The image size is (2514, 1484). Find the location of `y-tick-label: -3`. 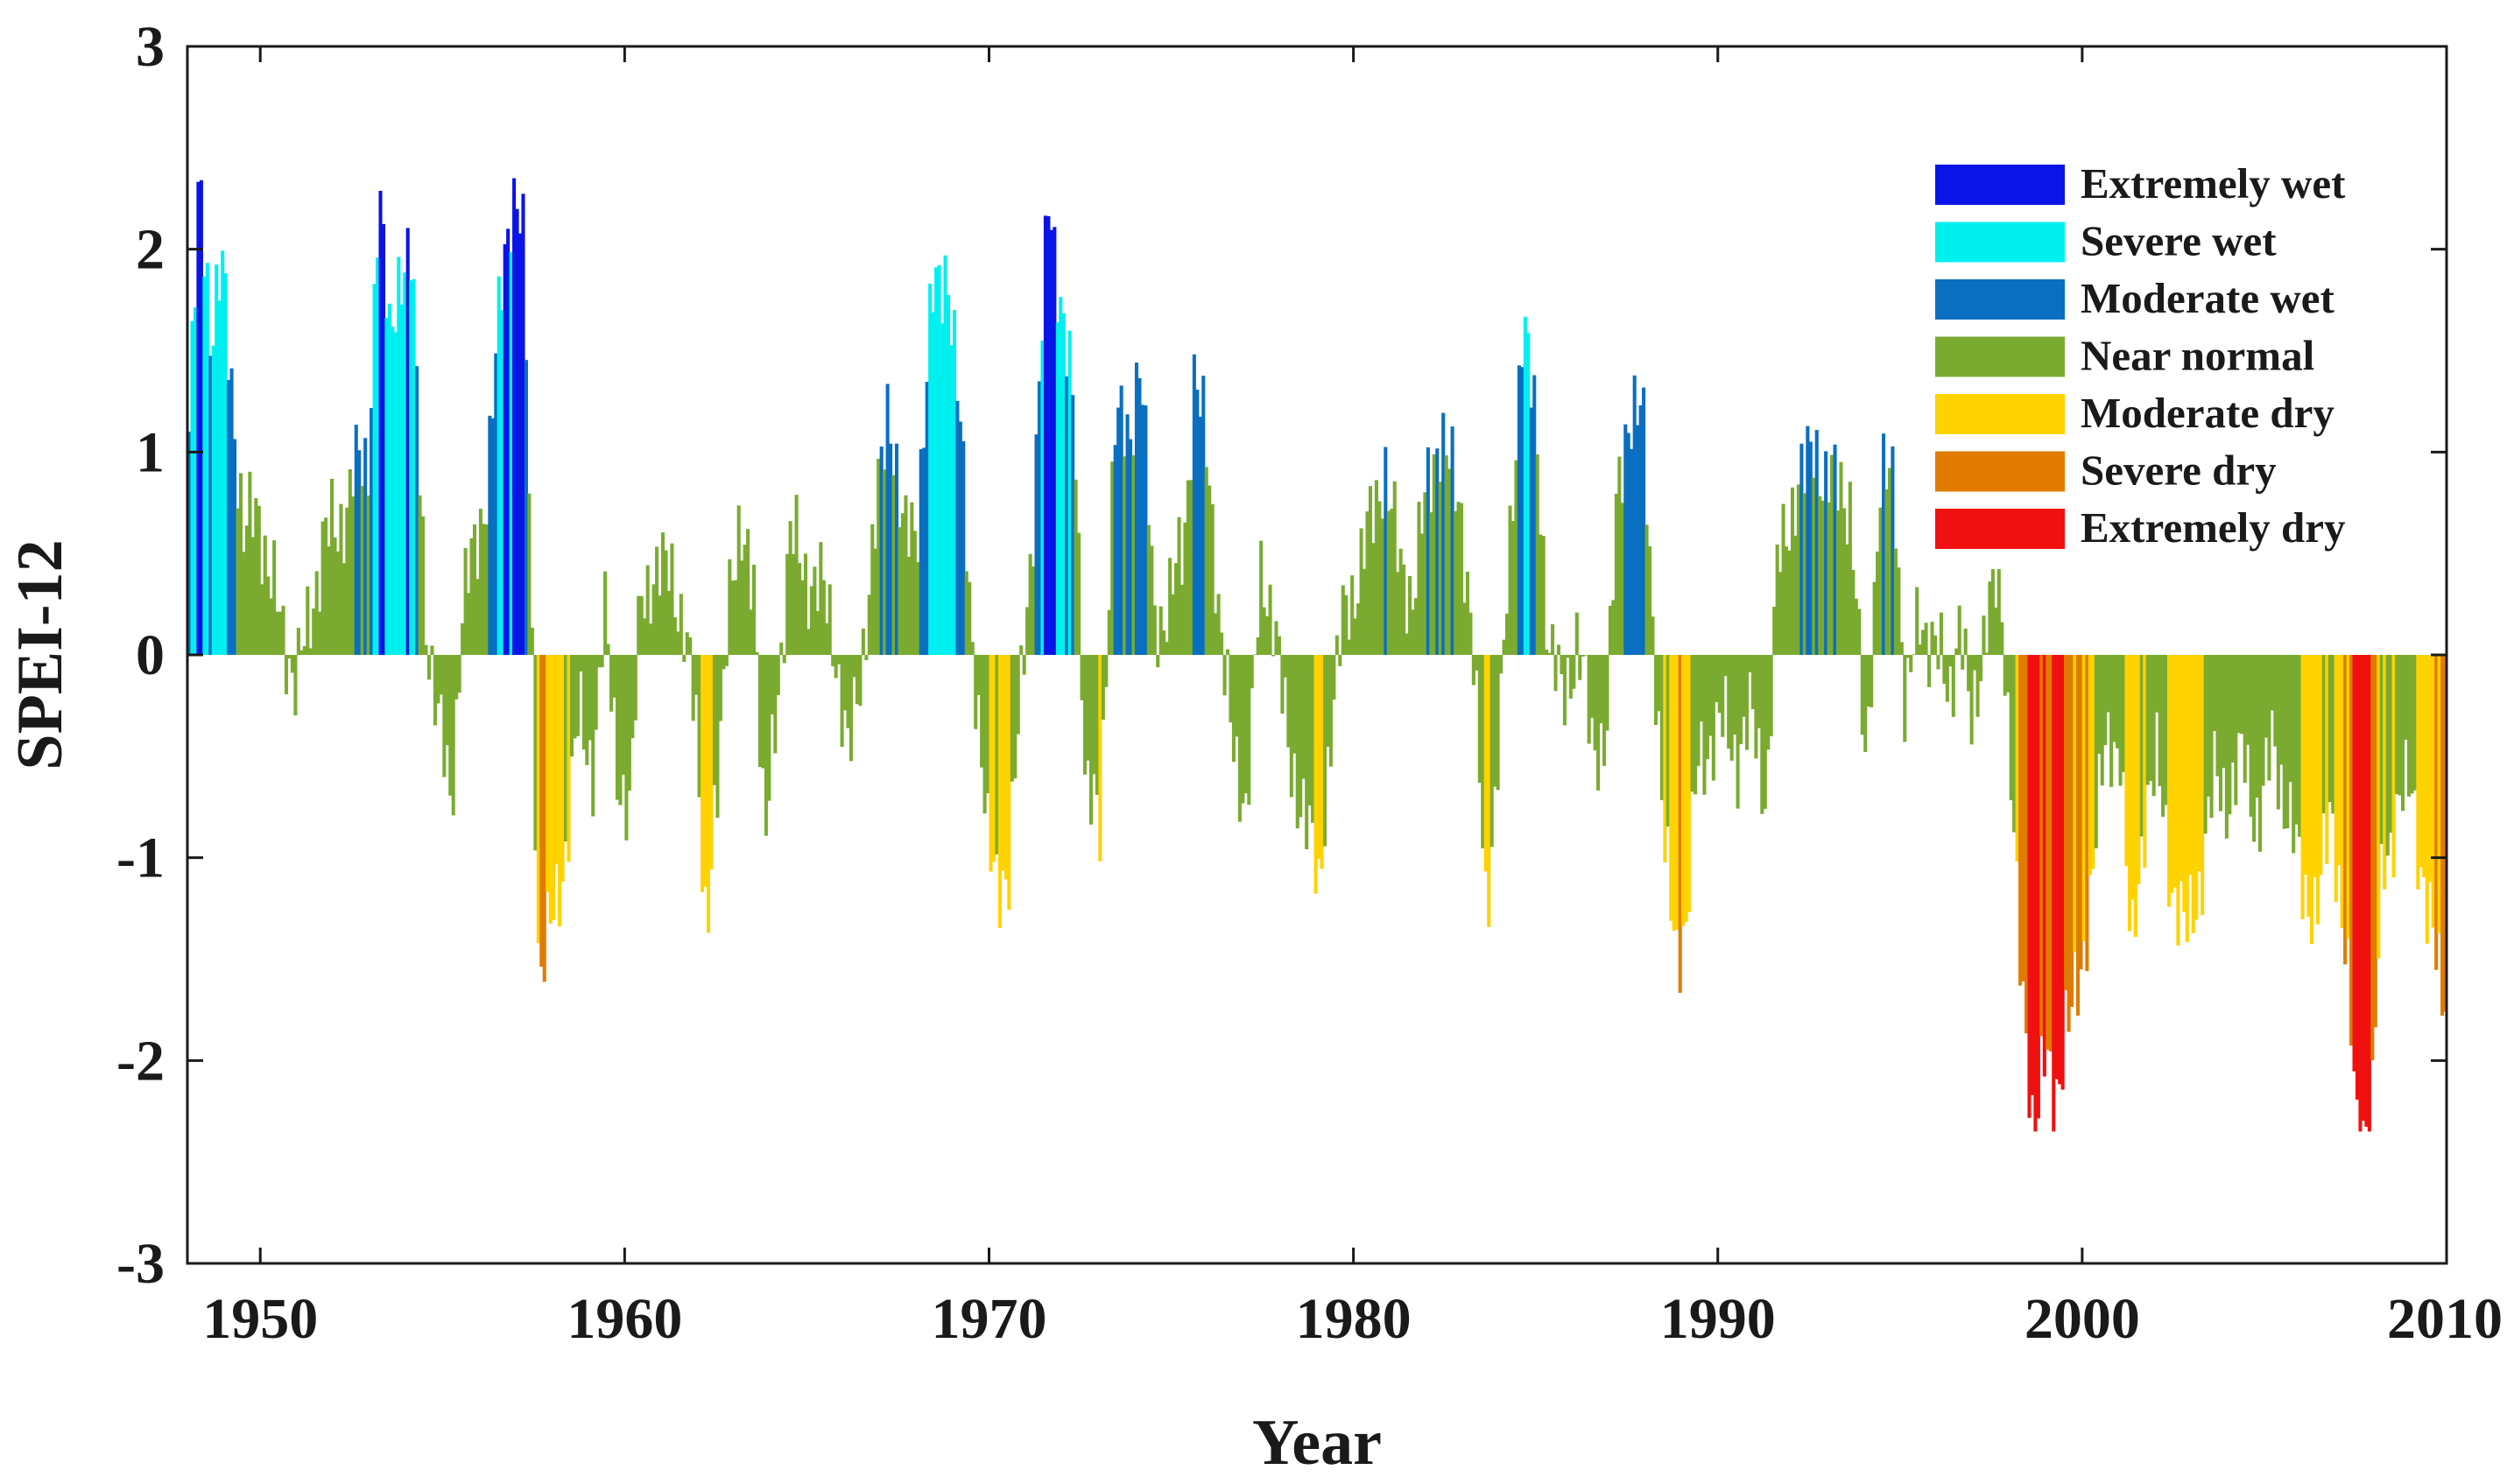

y-tick-label: -3 is located at coordinates (140, 1264).